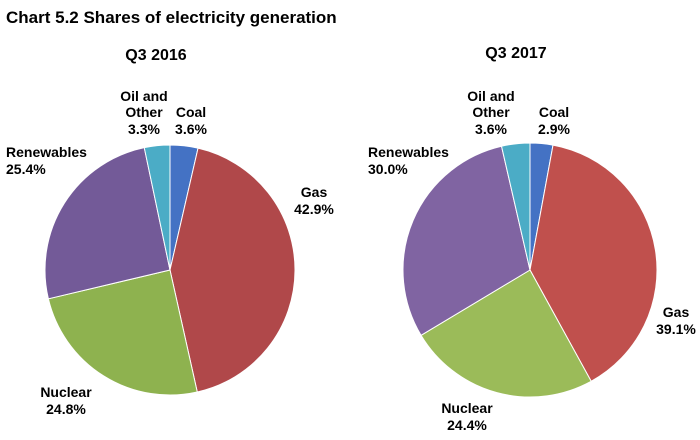  I want to click on pie-title-q3-2016: Q3 2016, so click(155, 55).